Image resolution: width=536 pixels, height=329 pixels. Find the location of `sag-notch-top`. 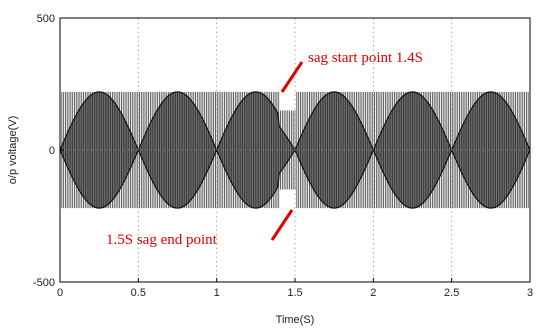

sag-notch-top is located at coordinates (287, 100).